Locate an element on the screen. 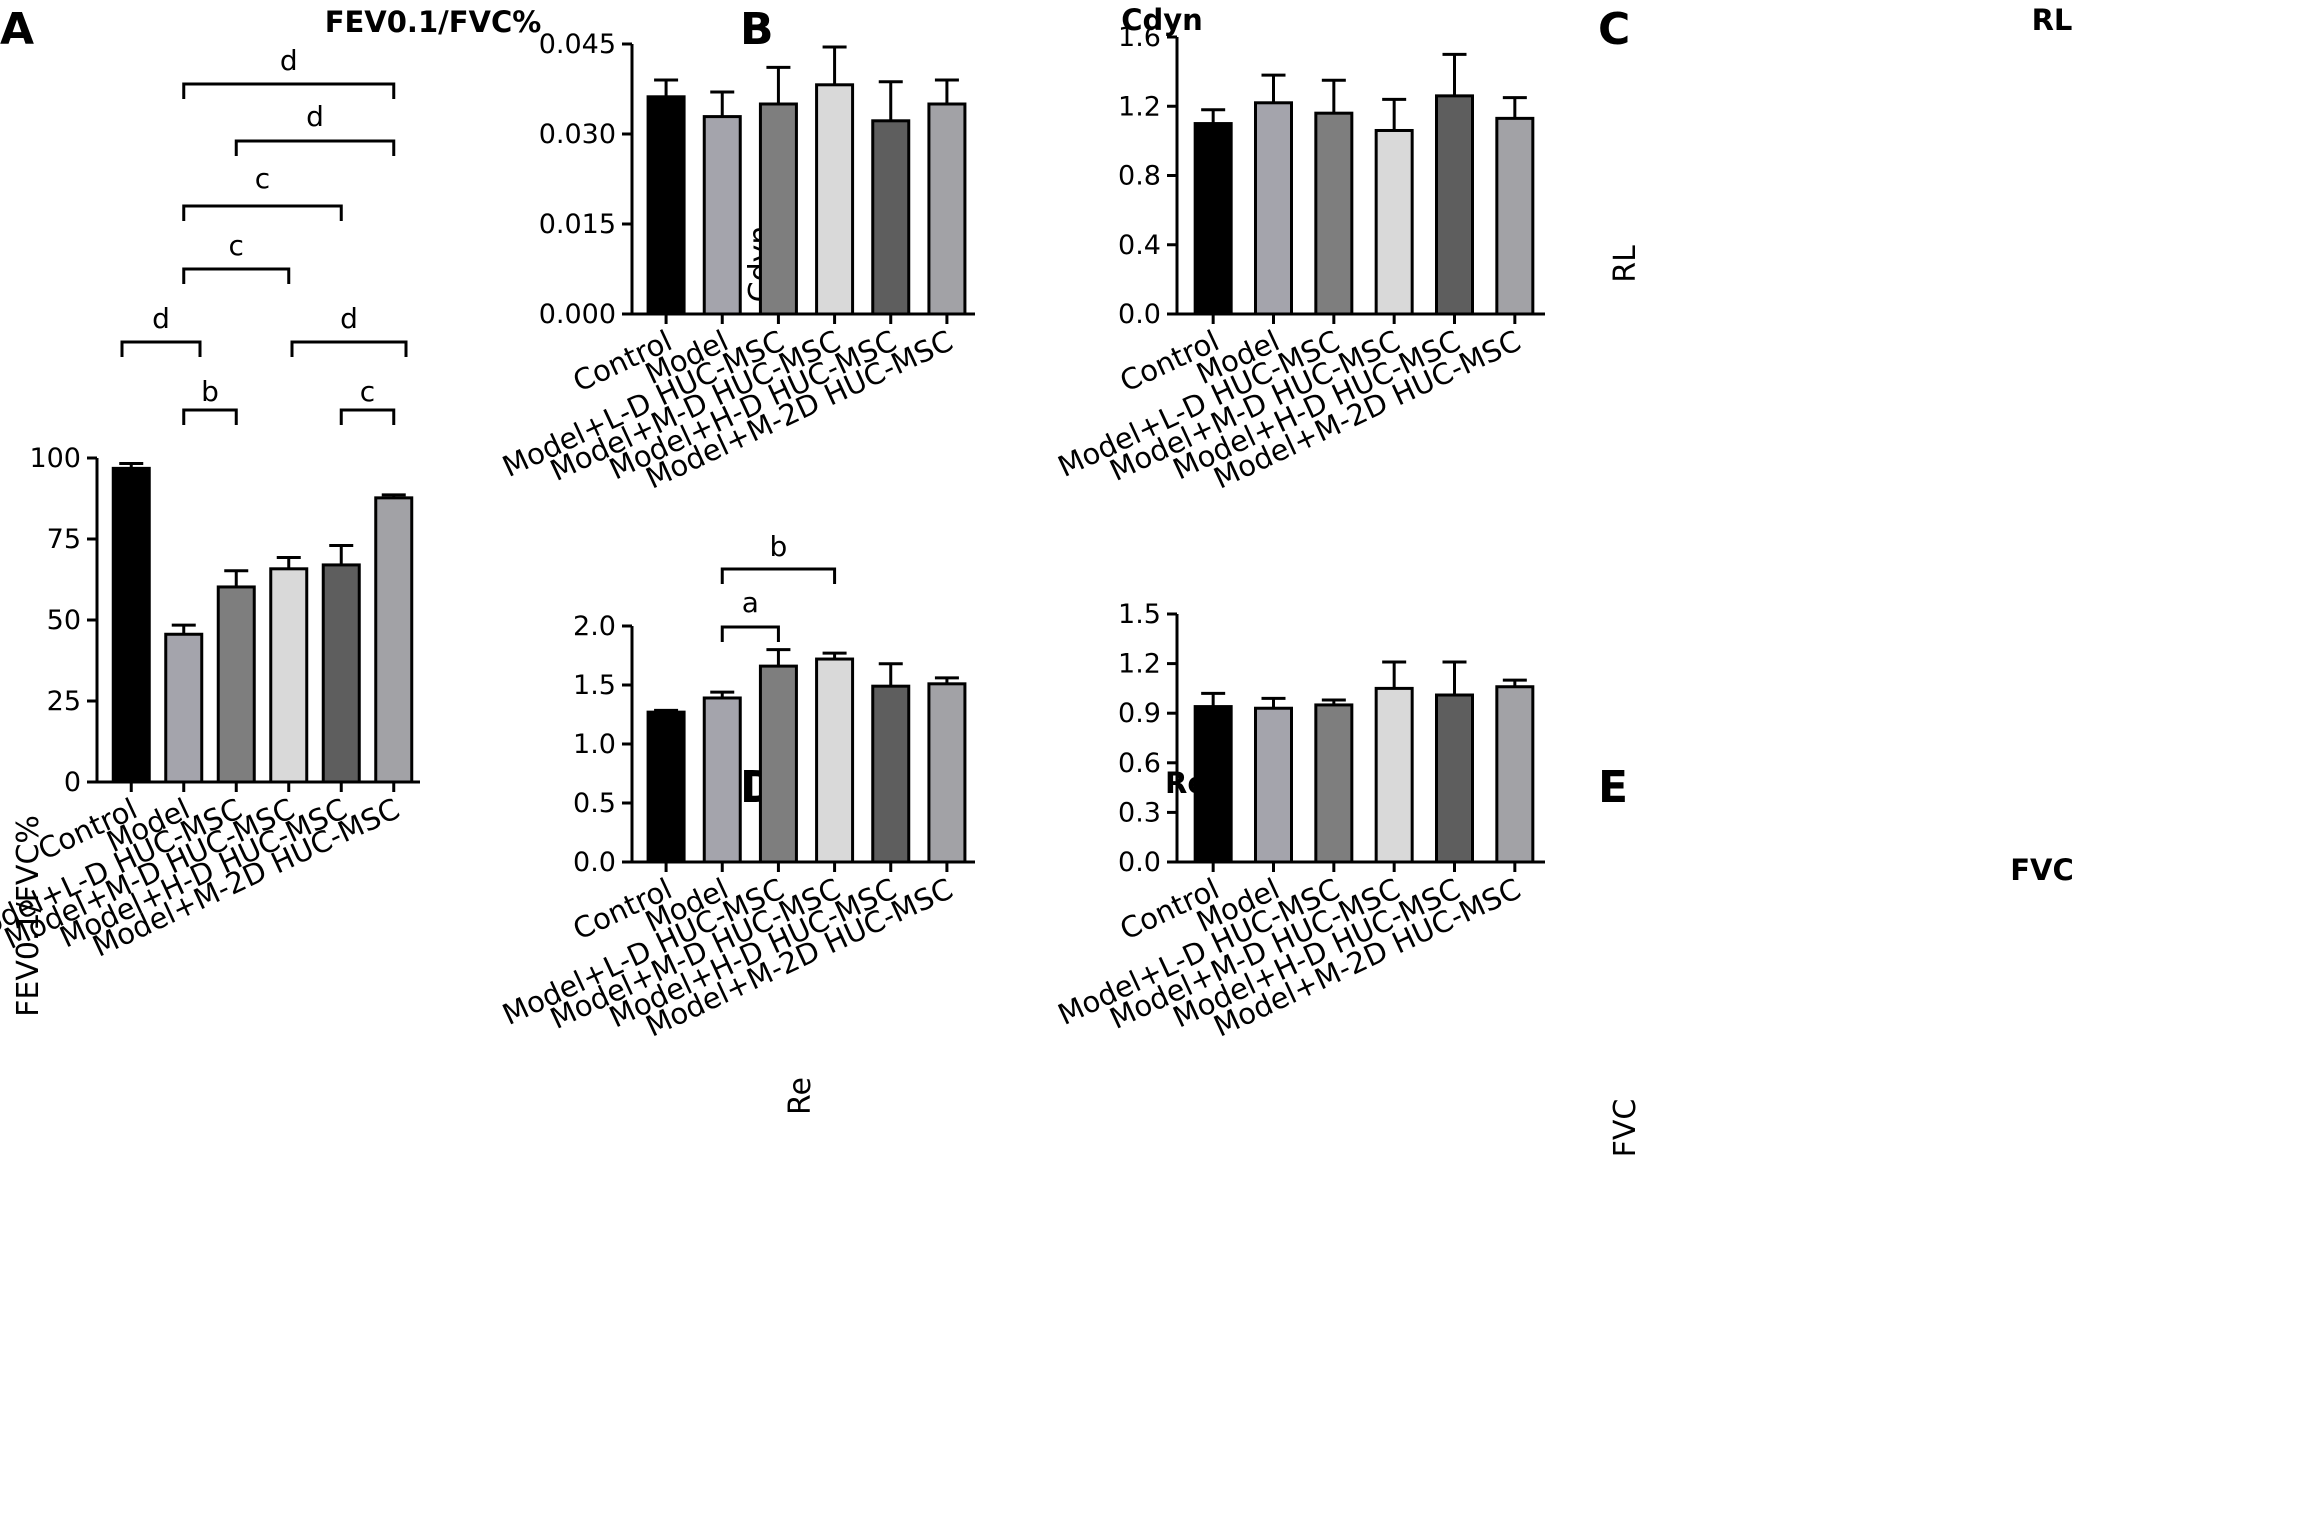 The width and height of the screenshot is (2314, 1526). y-tick-label-a: 25 is located at coordinates (64, 701).